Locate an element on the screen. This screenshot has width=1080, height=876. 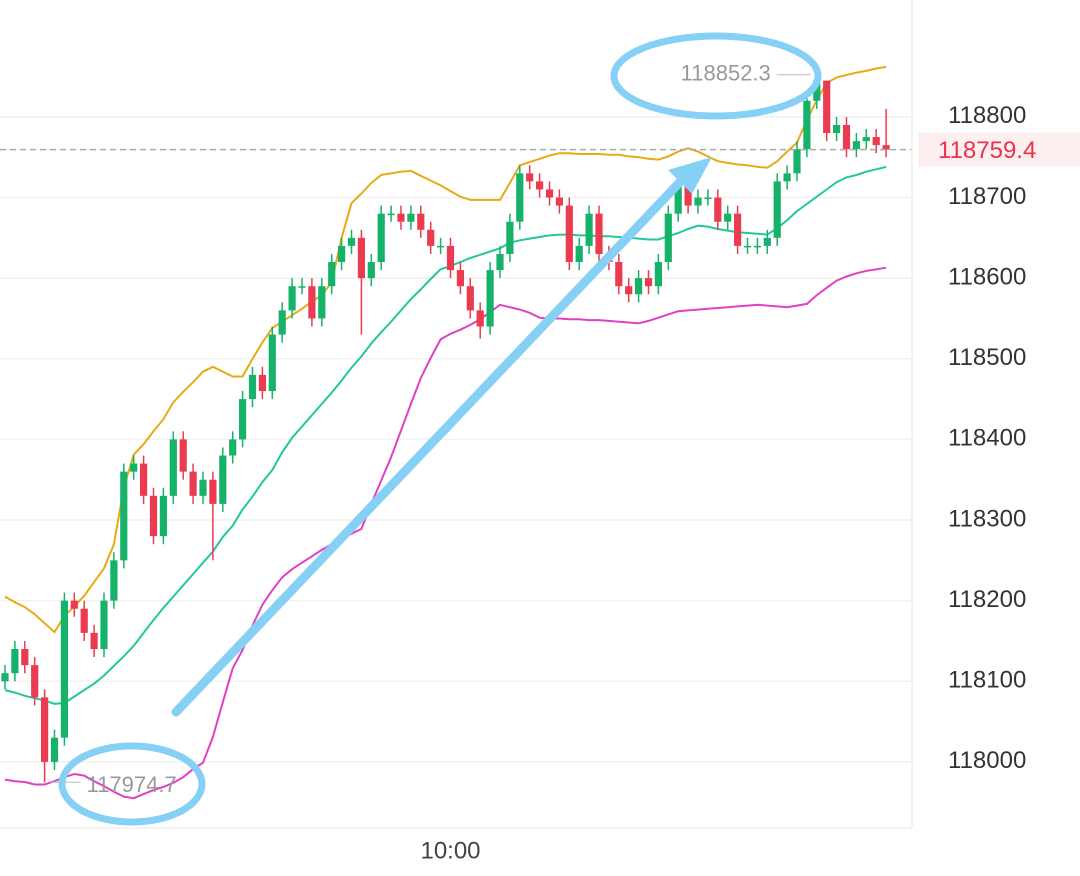
min-label: 117974.7 is located at coordinates (132, 784).